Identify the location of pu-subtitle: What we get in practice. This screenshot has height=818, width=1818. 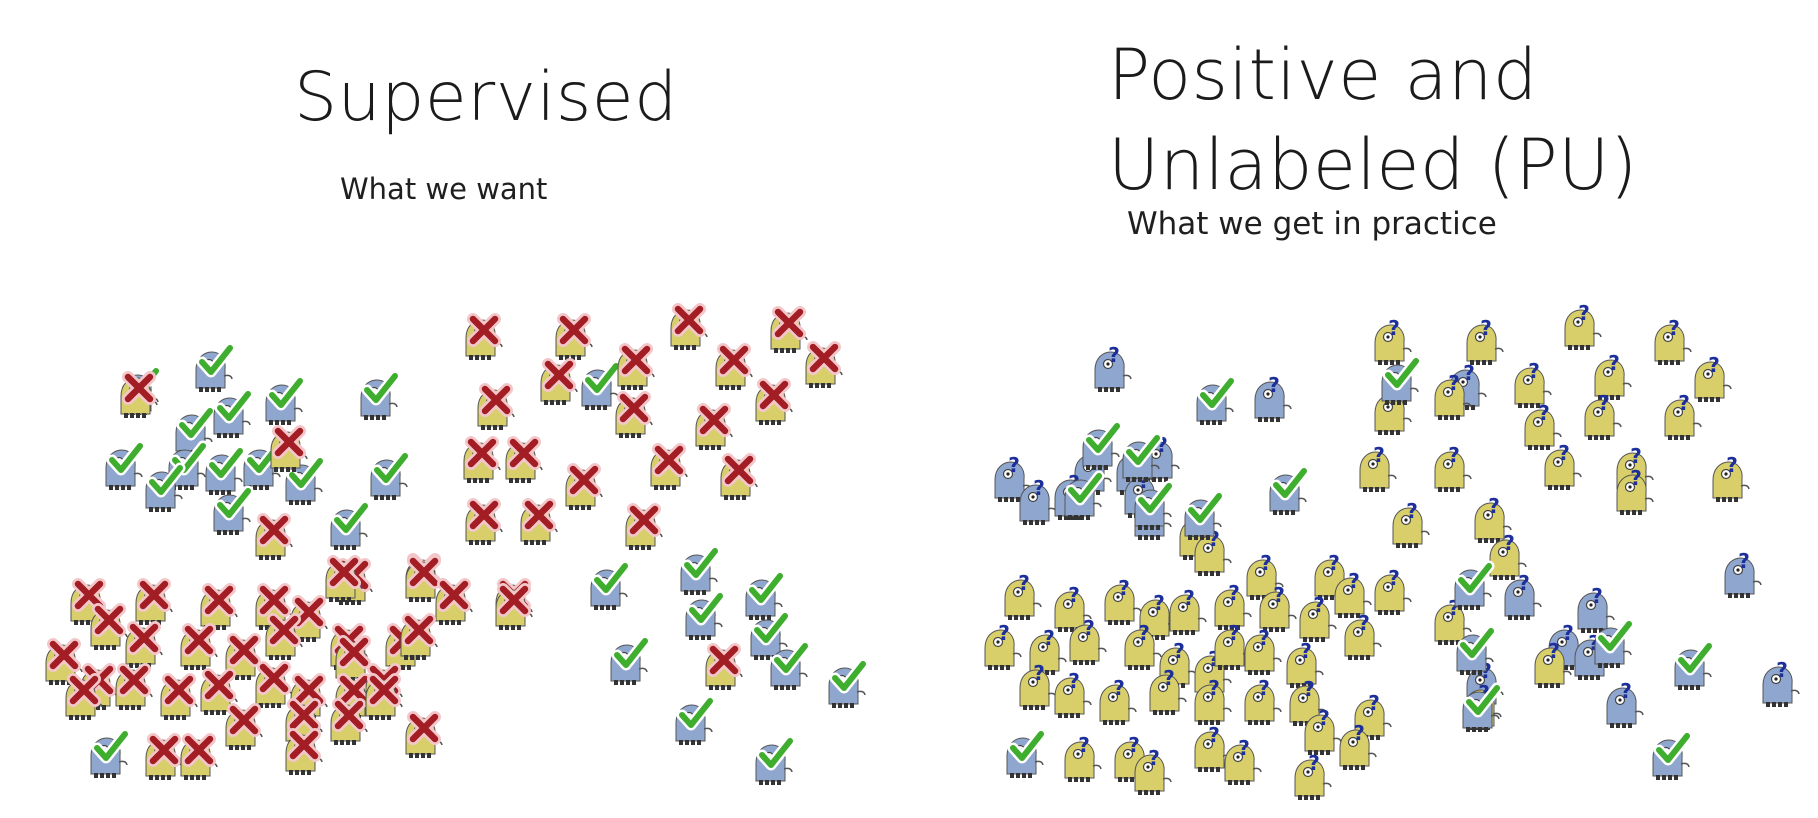
(1312, 224).